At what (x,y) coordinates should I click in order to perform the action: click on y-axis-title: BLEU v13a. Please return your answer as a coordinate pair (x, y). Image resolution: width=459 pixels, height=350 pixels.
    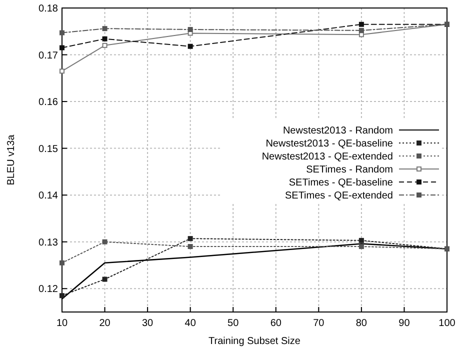
    Looking at the image, I should click on (11, 160).